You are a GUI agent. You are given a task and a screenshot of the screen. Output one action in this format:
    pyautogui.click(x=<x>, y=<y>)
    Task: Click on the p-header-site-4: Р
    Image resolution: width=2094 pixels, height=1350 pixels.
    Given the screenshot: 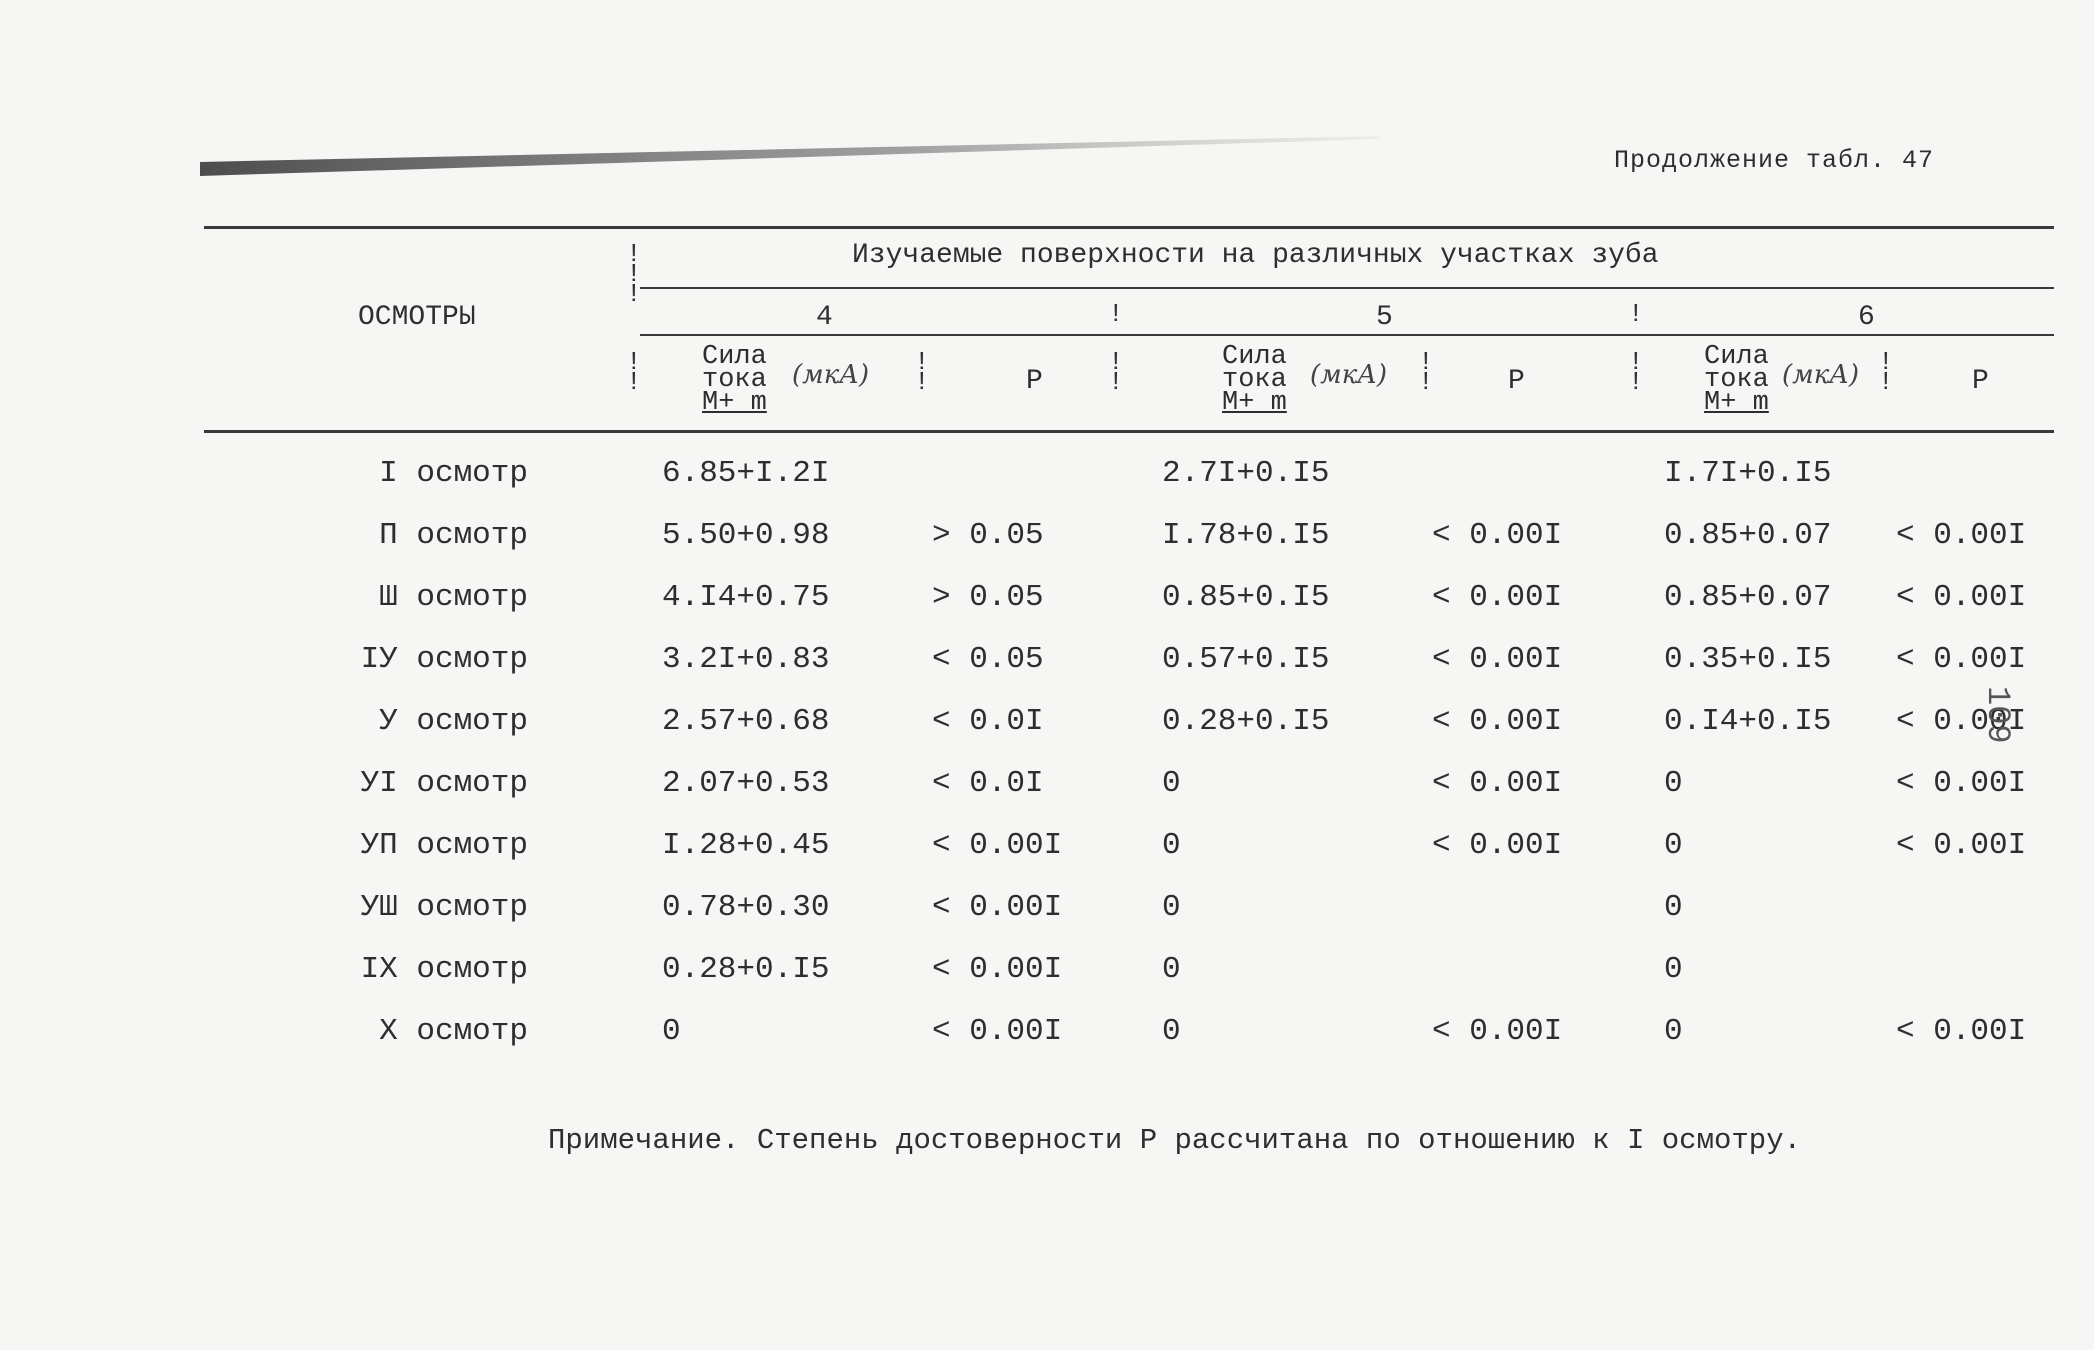 What is the action you would take?
    pyautogui.click(x=1034, y=381)
    